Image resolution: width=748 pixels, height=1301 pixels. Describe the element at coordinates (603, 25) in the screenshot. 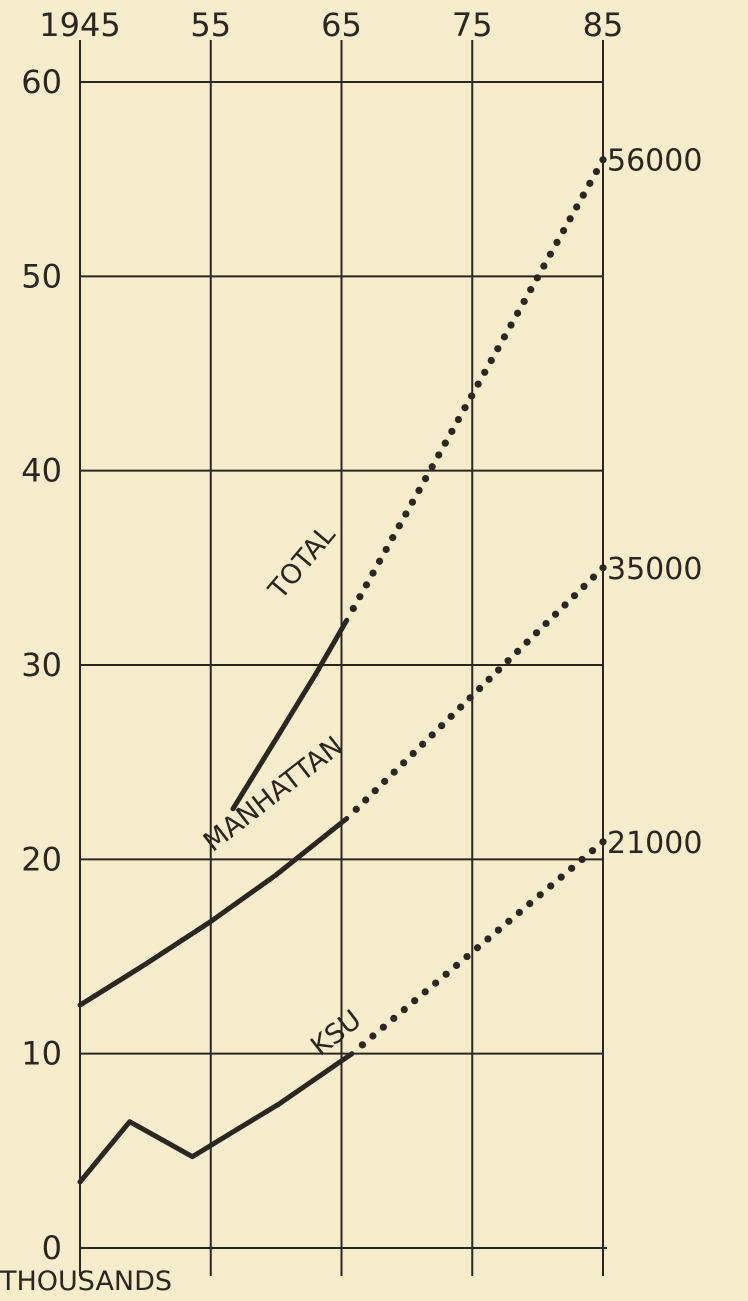

I see `x-tick-label: 85` at that location.